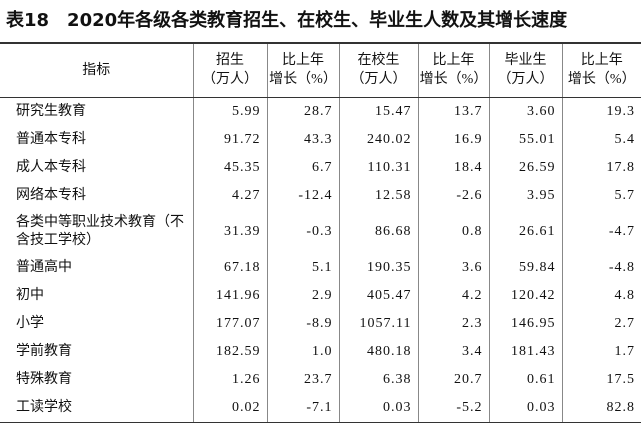 This screenshot has width=641, height=432. I want to click on cell-value: -4.8, so click(601, 267).